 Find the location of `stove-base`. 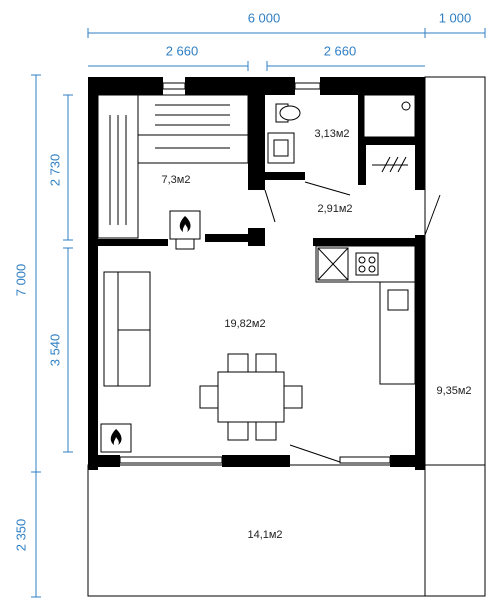

stove-base is located at coordinates (185, 244).